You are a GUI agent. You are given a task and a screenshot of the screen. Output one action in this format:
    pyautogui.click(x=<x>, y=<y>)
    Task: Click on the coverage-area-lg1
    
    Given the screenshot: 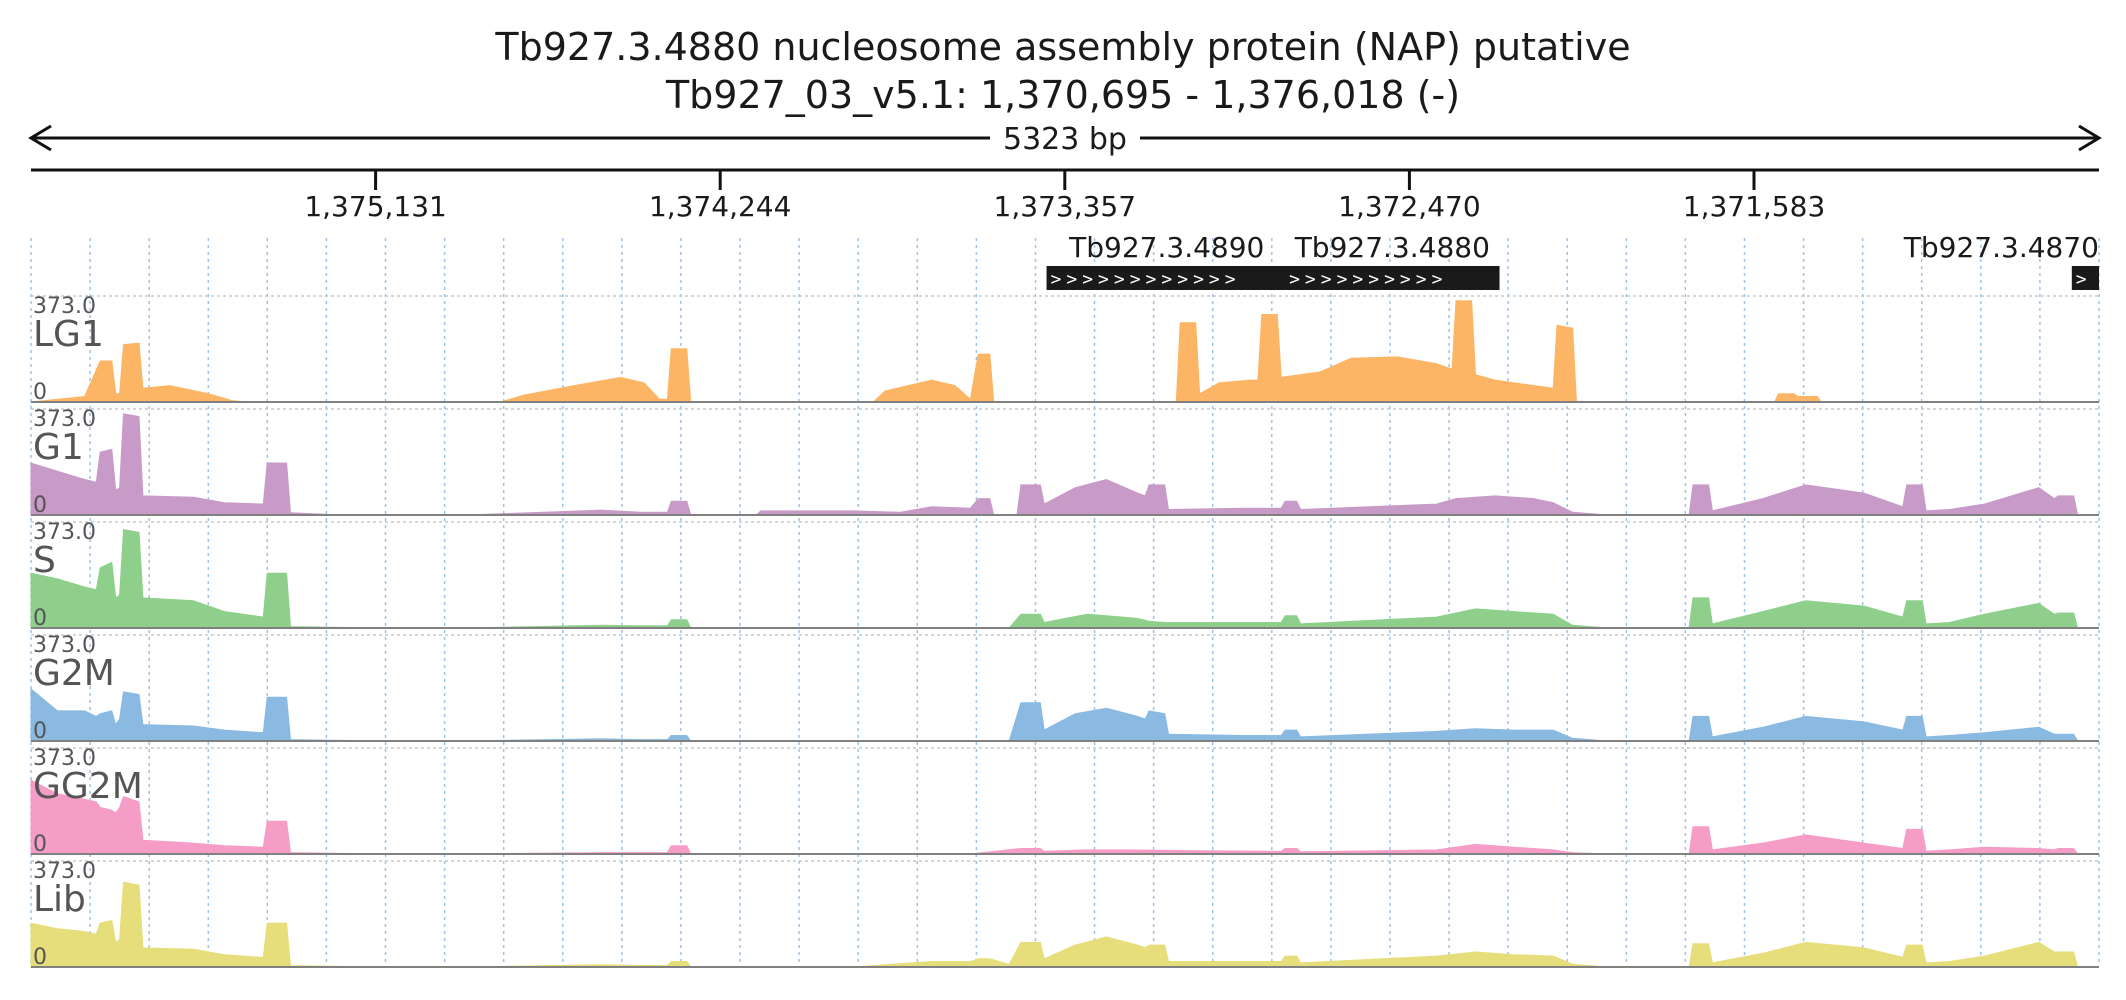 What is the action you would take?
    pyautogui.click(x=1064, y=351)
    